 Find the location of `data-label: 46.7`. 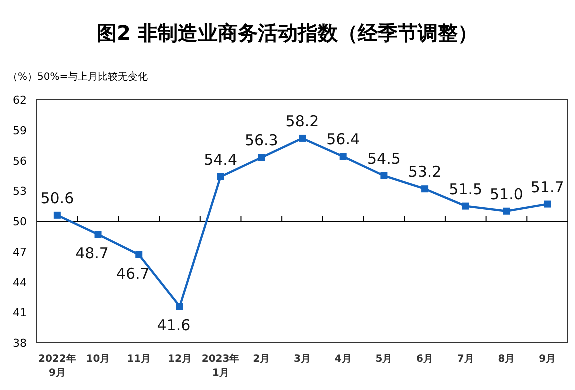

data-label: 46.7 is located at coordinates (133, 273).